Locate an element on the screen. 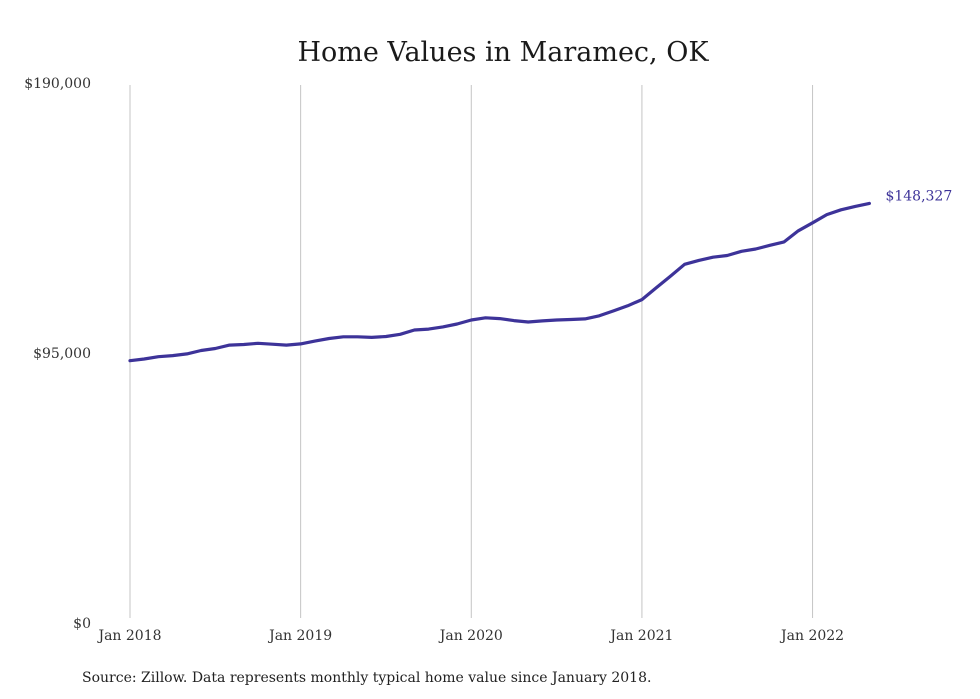  x-tick-labels: Jan 2018 Jan 2019 Jan 2020 Jan 2021 Jan 2022 is located at coordinates (470, 636).